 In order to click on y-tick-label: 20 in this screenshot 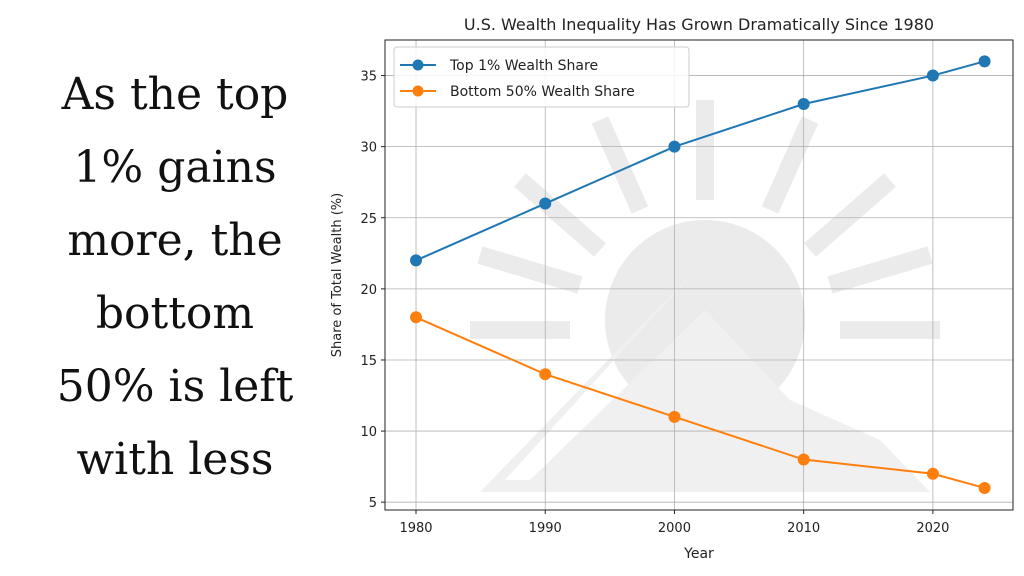, I will do `click(368, 290)`.